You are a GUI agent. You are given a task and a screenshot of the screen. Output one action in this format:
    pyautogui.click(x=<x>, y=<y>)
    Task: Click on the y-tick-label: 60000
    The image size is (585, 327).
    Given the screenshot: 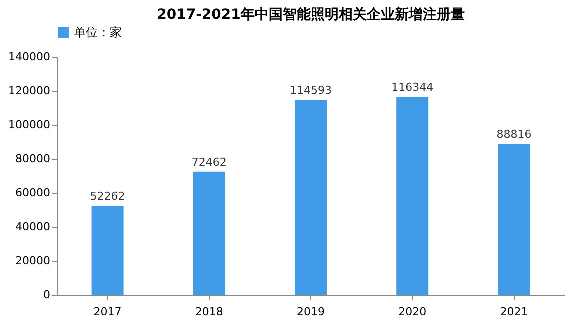 What is the action you would take?
    pyautogui.click(x=33, y=193)
    